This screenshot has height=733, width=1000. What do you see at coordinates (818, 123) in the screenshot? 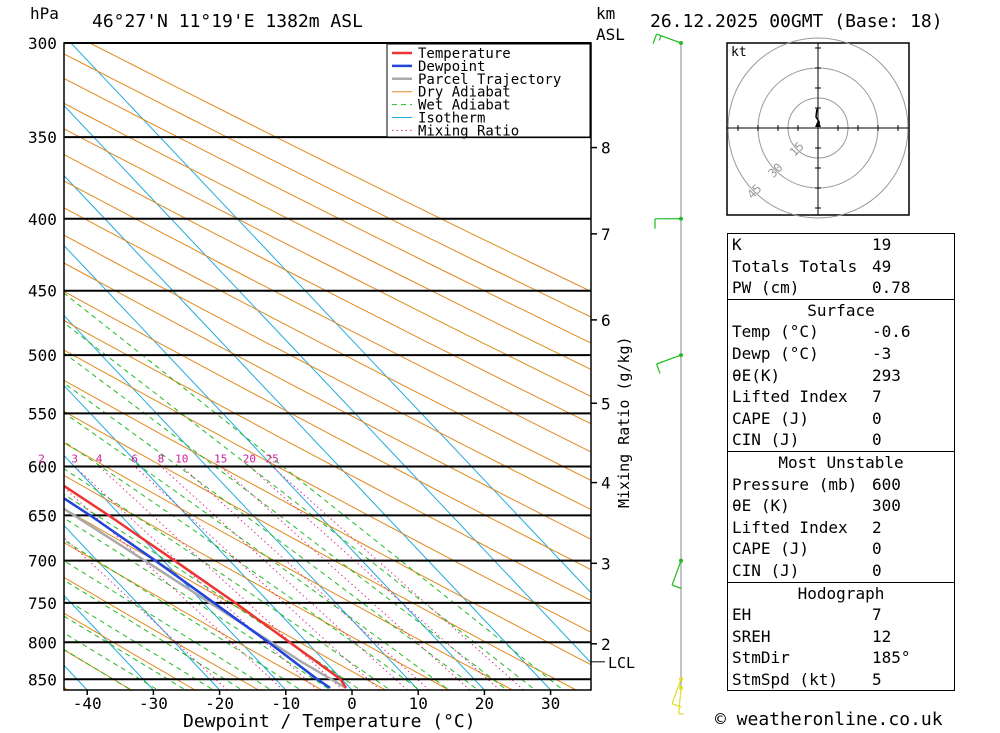
I see `storm-motion-arrow` at bounding box center [818, 123].